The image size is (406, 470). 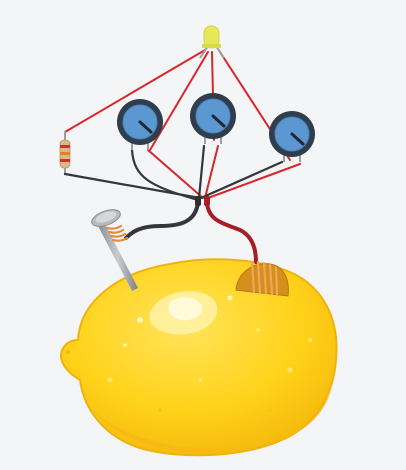 I want to click on dial2-black-wire, so click(x=201, y=172).